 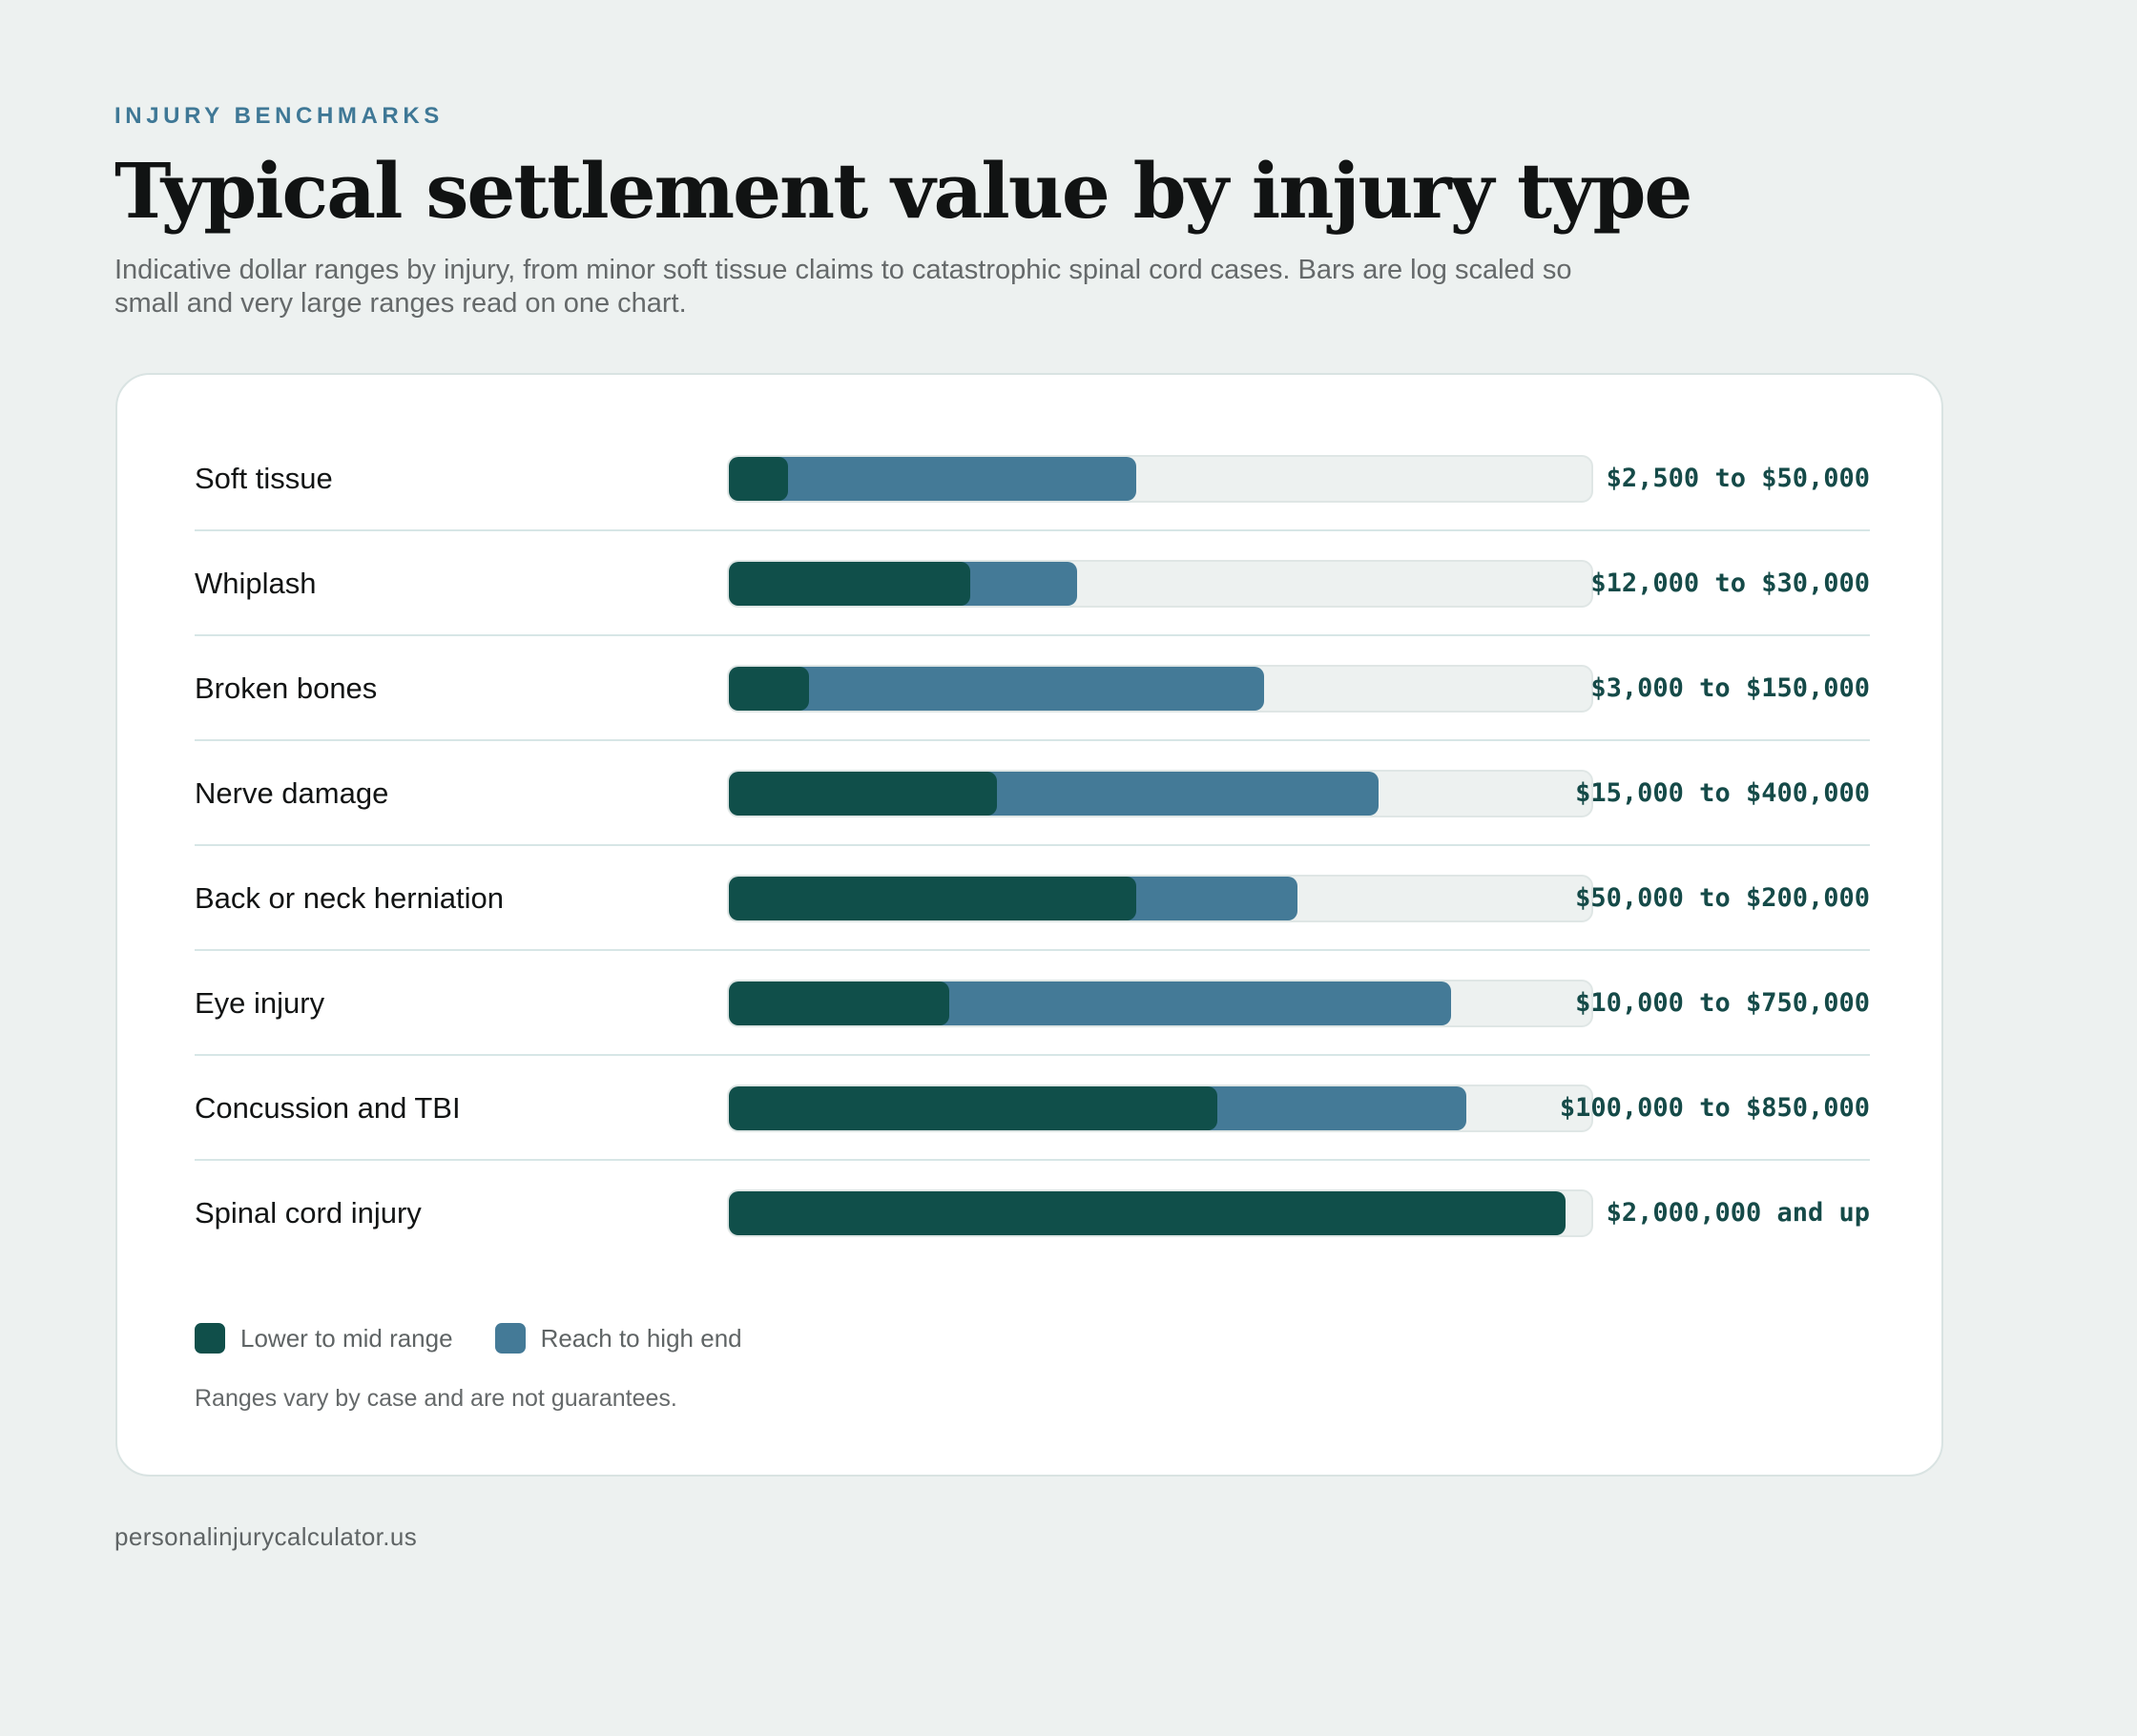 I want to click on category-label: Soft tissue, so click(x=264, y=478).